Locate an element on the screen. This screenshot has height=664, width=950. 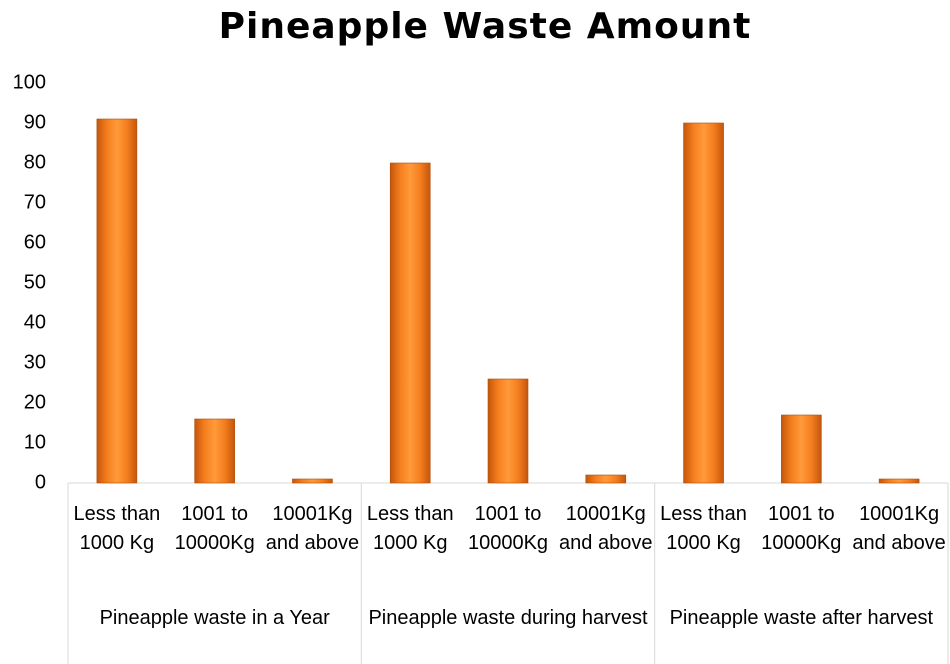
y-tick-label: 90 is located at coordinates (35, 122).